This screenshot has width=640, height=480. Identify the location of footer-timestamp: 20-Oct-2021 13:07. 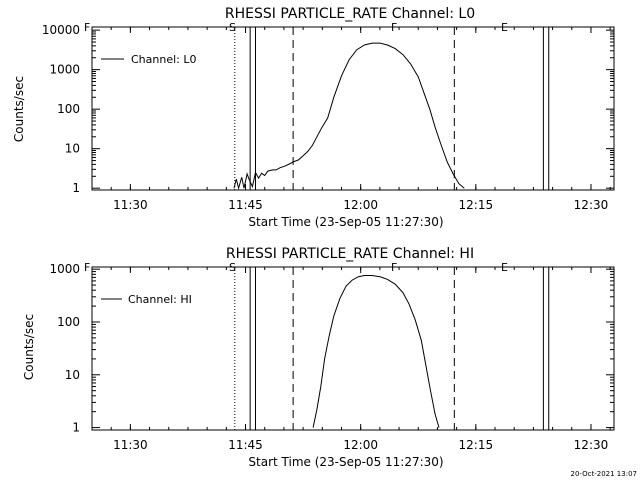
(604, 474).